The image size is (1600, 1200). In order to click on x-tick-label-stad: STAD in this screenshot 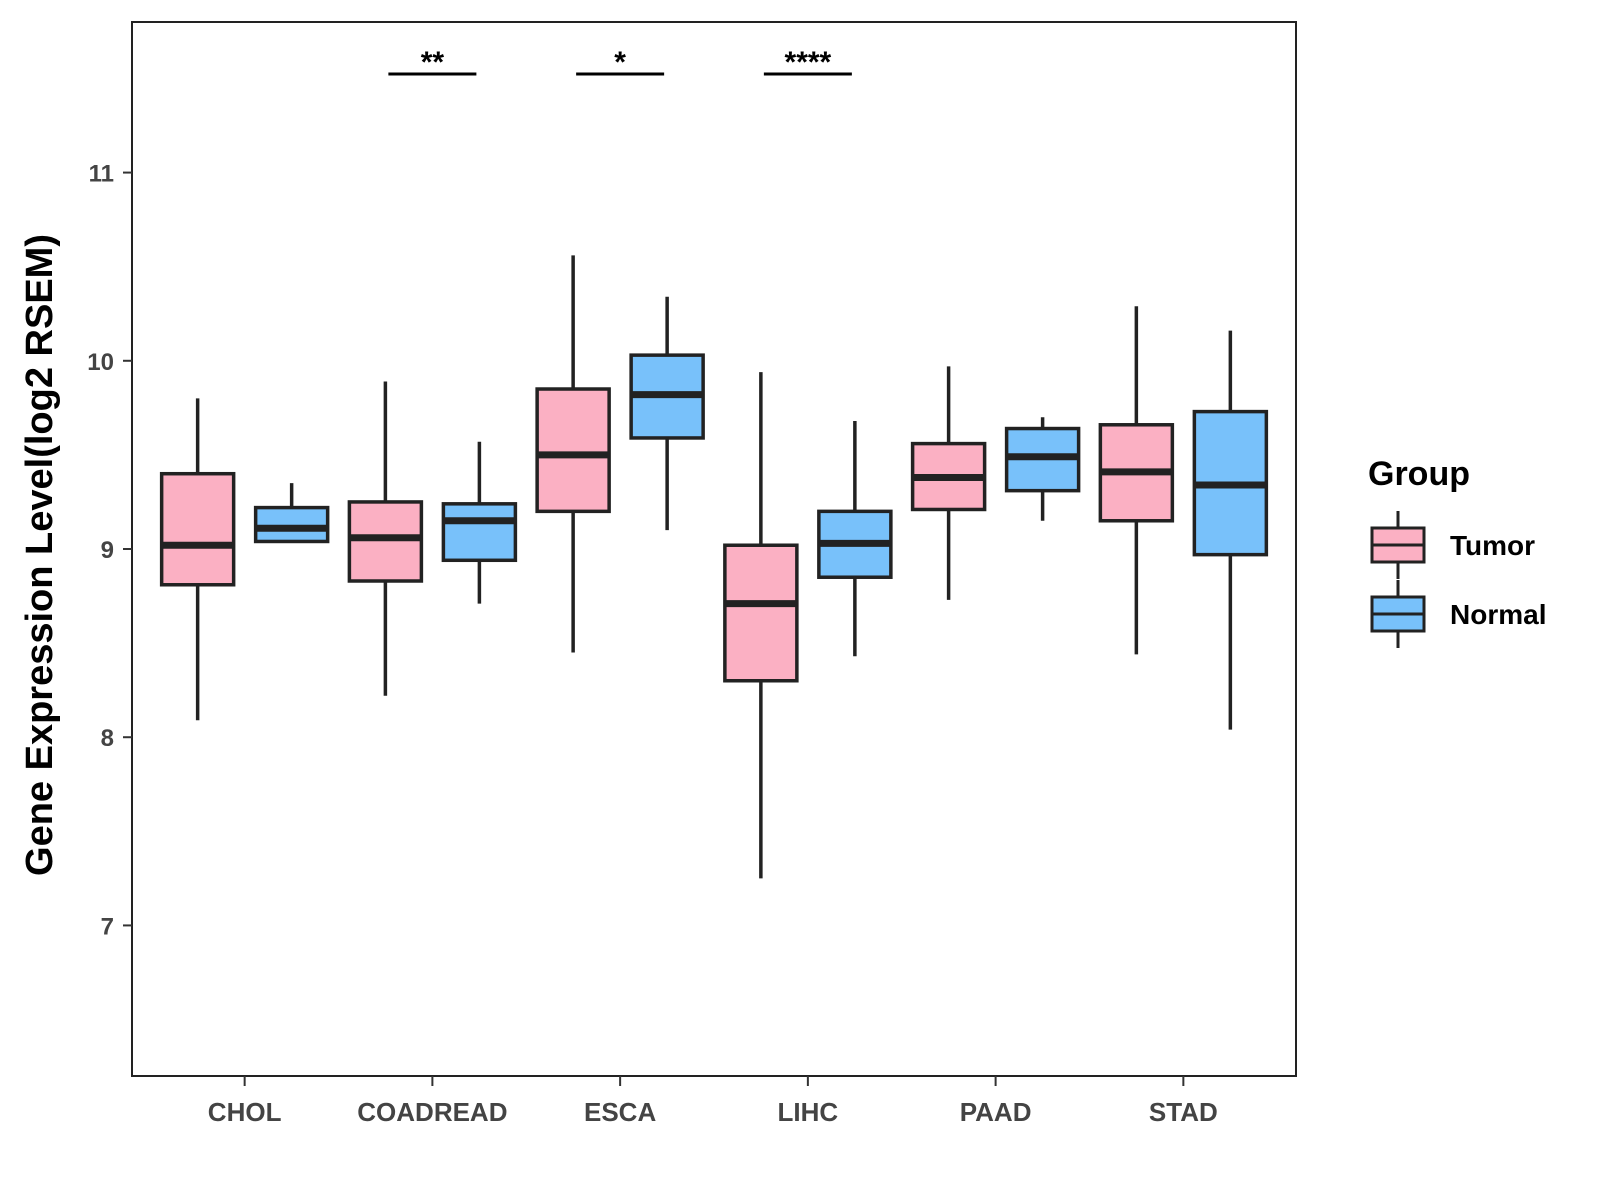, I will do `click(1183, 1112)`.